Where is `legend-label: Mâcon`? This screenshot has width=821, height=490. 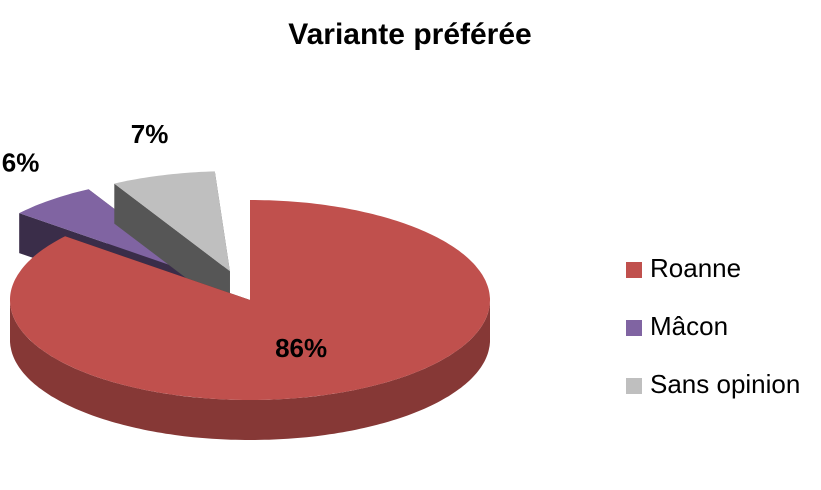
legend-label: Mâcon is located at coordinates (689, 326).